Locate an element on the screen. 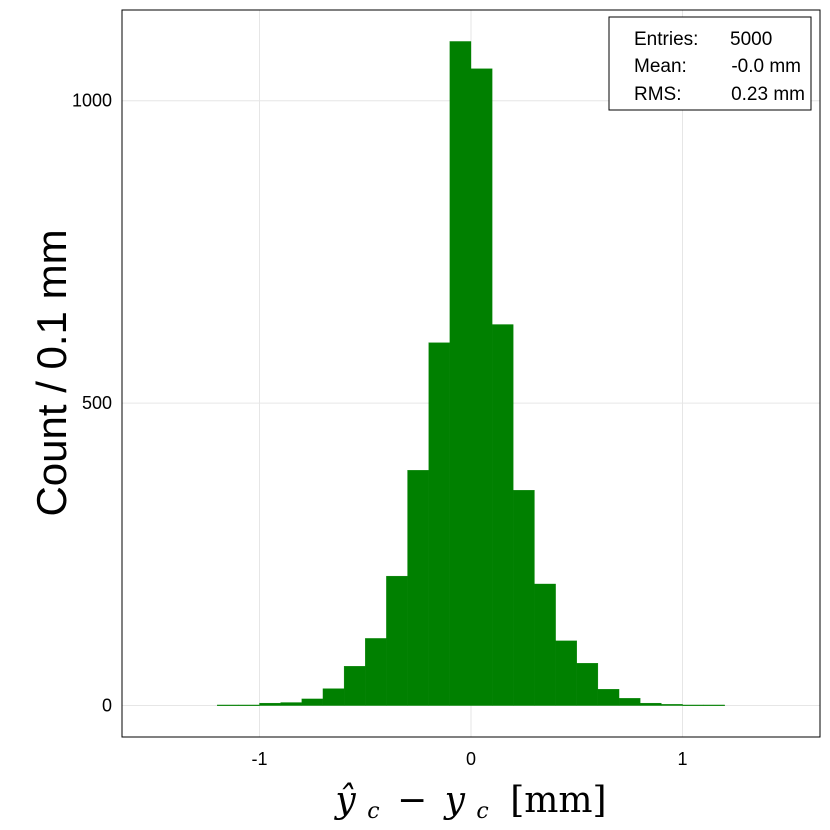  x-label-minus: − is located at coordinates (412, 800).